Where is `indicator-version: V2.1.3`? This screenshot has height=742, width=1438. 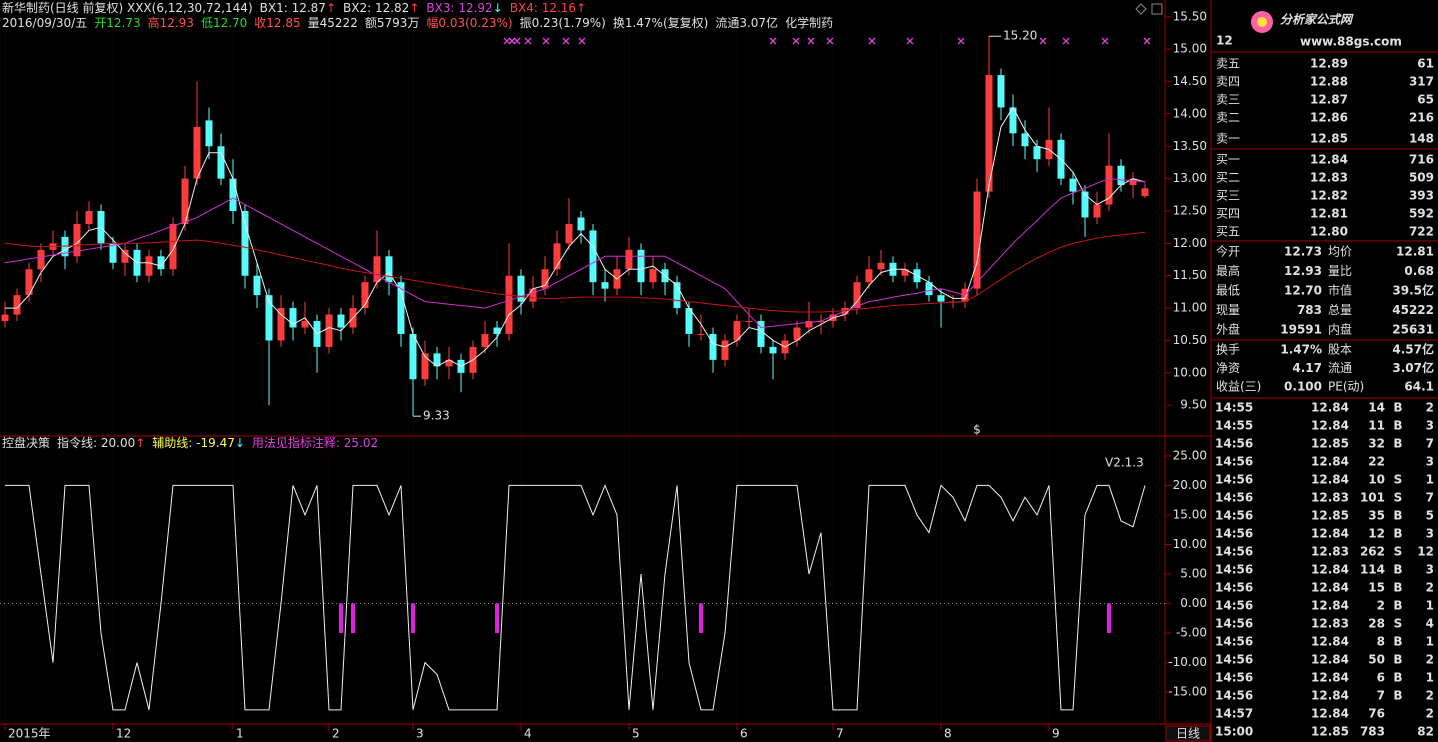 indicator-version: V2.1.3 is located at coordinates (1124, 463).